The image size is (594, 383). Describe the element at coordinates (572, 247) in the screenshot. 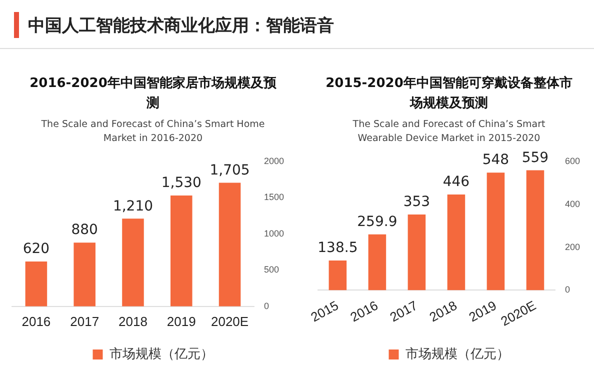

I see `y-tick-label: 200` at that location.